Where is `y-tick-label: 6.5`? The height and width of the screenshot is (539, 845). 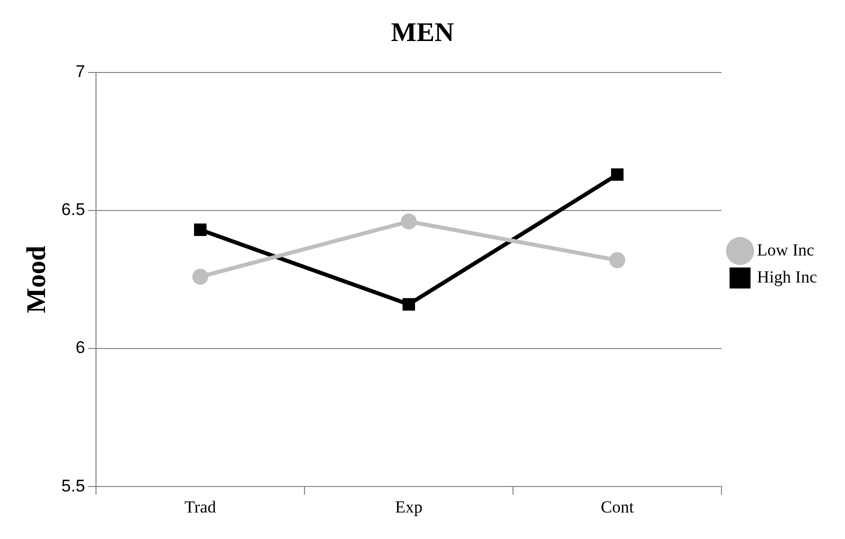
y-tick-label: 6.5 is located at coordinates (73, 210).